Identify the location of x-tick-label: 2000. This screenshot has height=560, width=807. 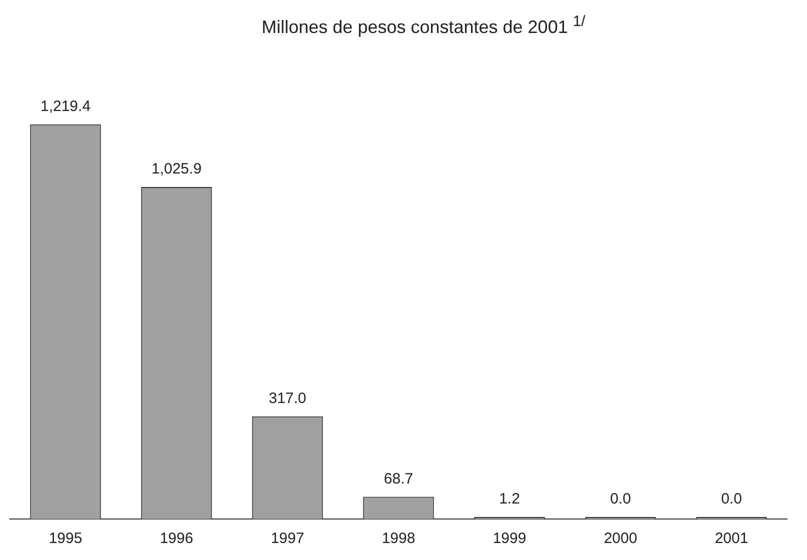
(621, 539).